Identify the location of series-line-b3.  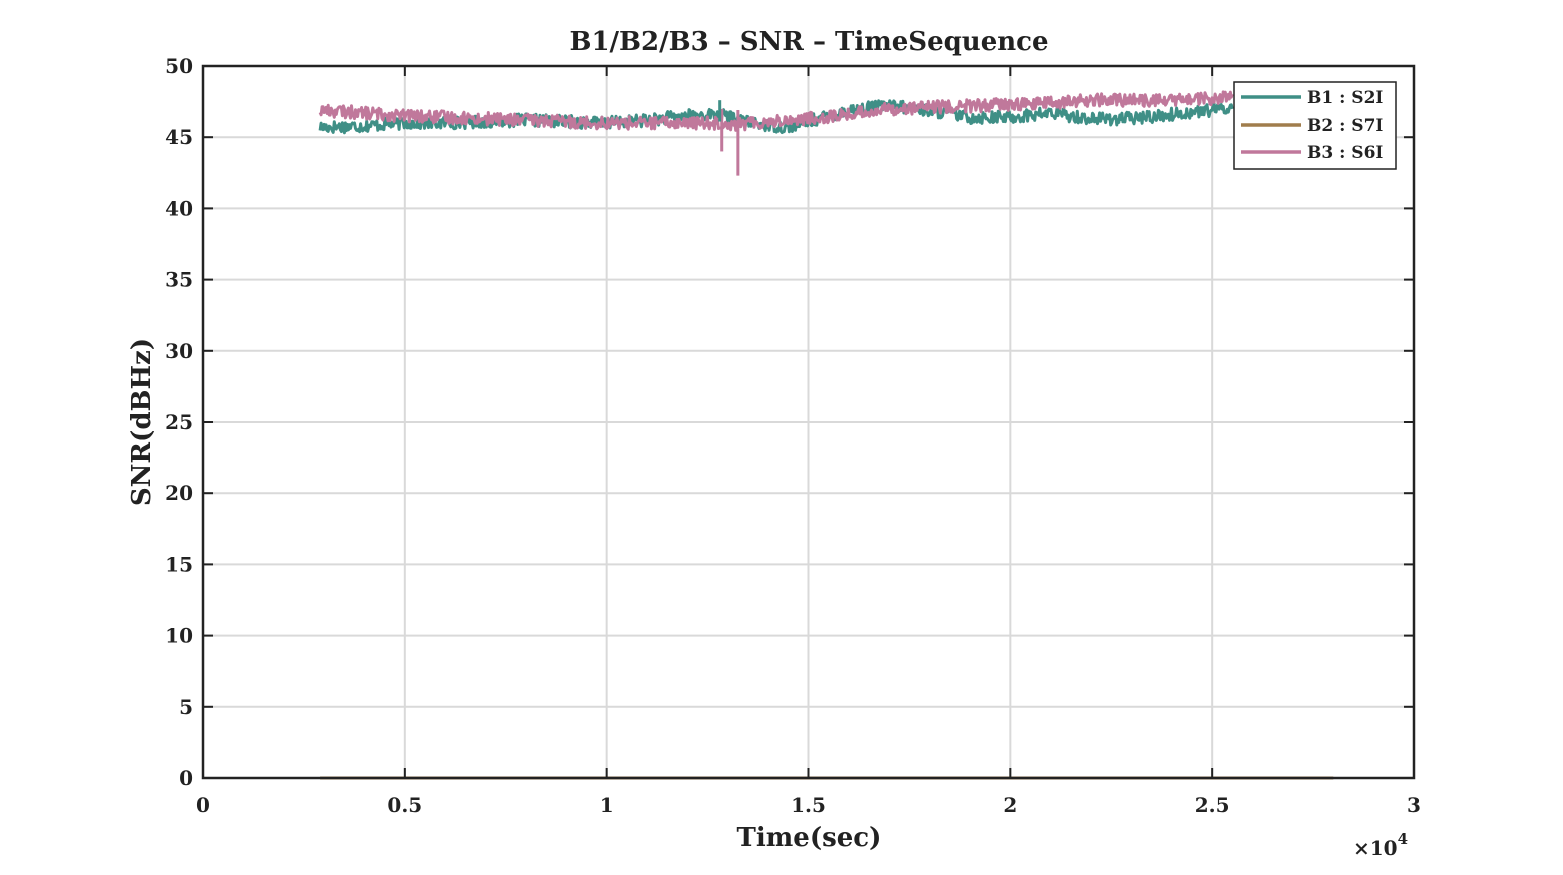
(776, 111).